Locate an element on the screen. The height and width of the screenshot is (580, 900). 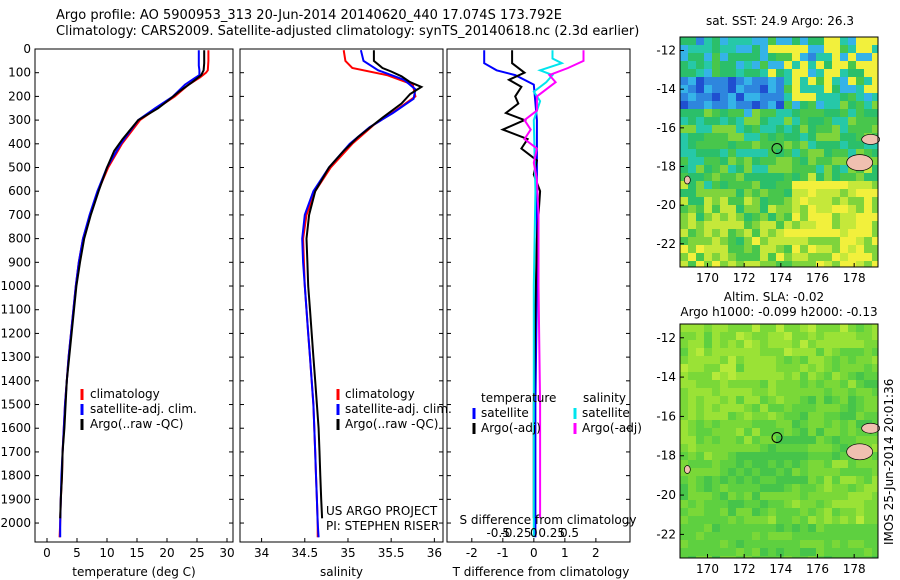
x-tick-label: 25 is located at coordinates (196, 553).